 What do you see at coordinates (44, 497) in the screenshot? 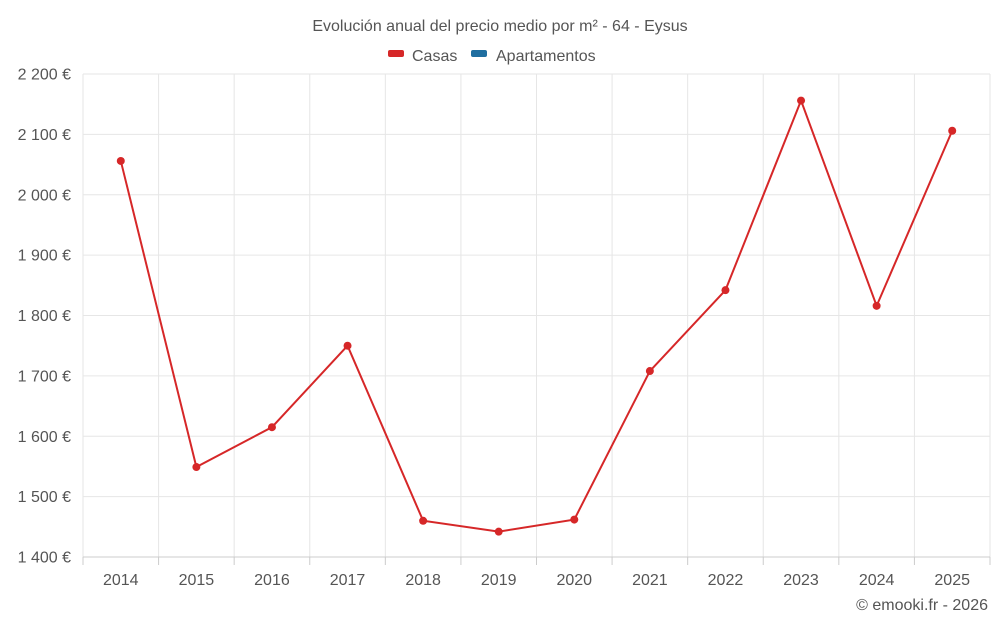
I see `y-tick-label: 1 500 €` at bounding box center [44, 497].